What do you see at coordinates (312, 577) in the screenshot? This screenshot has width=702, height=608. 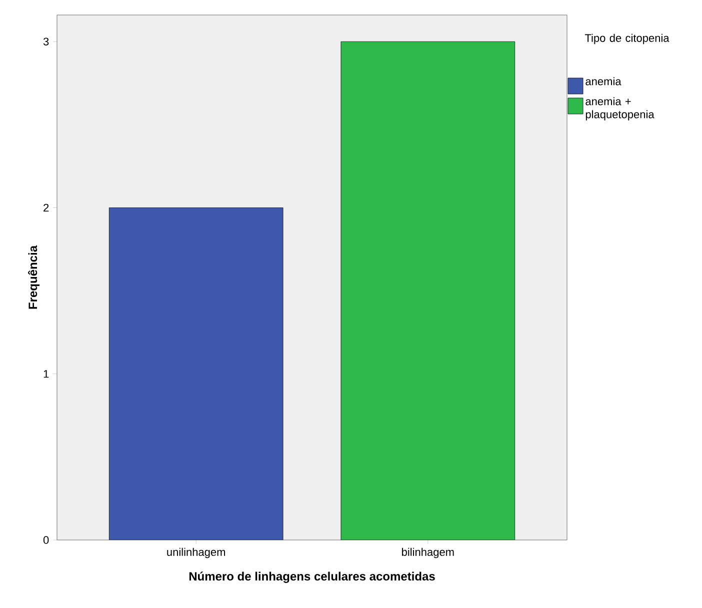 I see `x-axis-title: Número de linhagens celulares acometidas` at bounding box center [312, 577].